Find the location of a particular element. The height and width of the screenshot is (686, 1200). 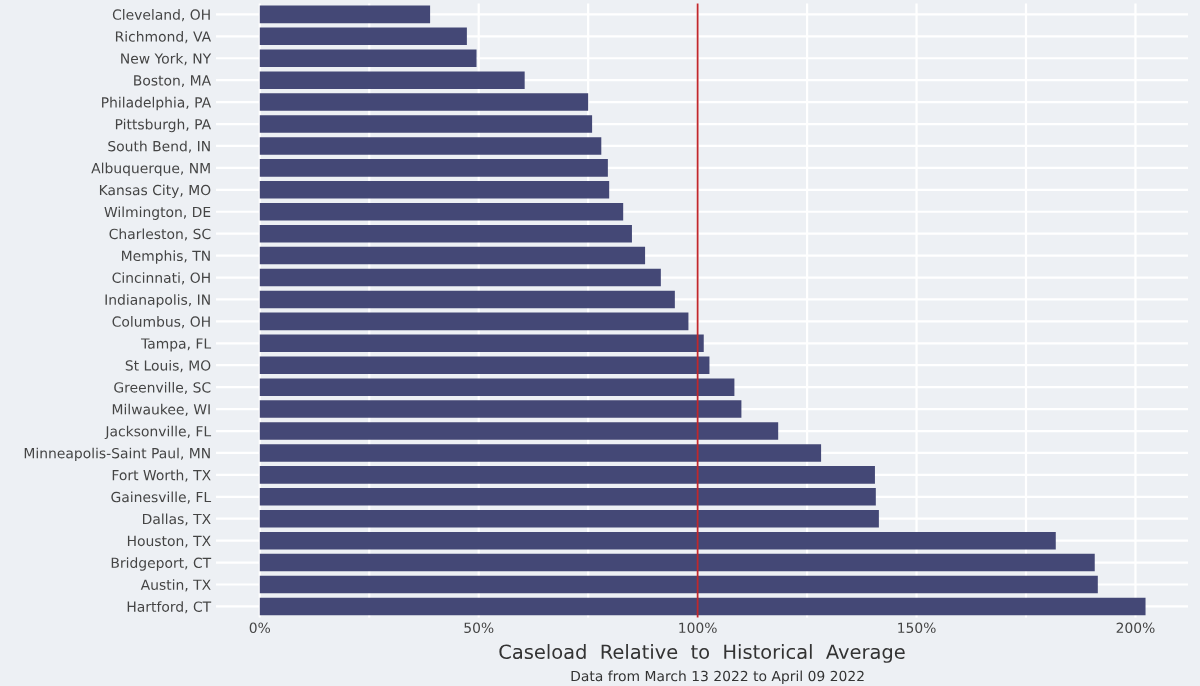

y-tick-label: Memphis, TN is located at coordinates (166, 257).